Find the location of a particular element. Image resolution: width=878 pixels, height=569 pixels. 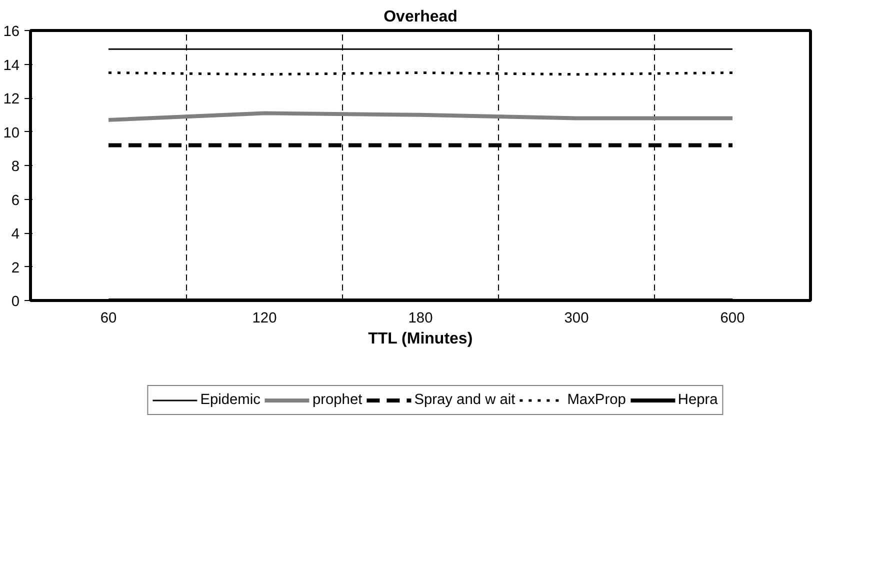

legend-label: Spray and w ait is located at coordinates (465, 400).